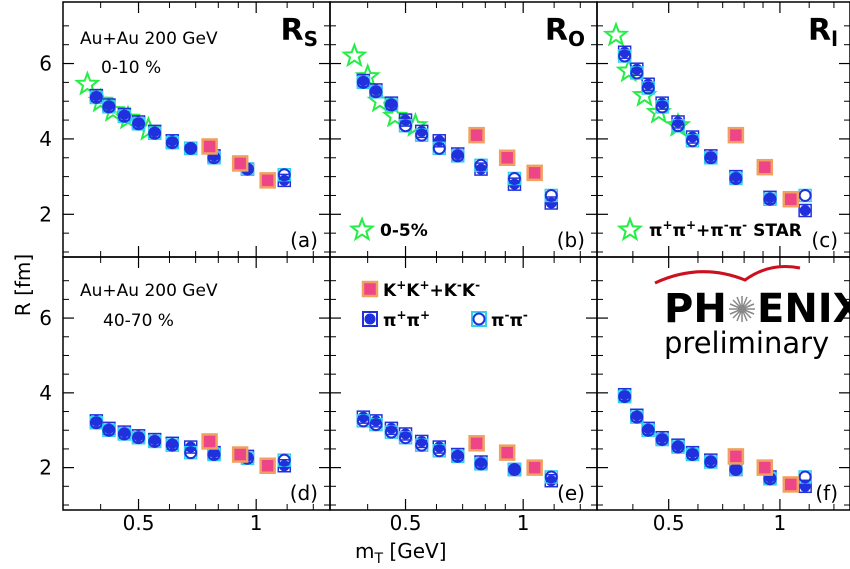 This screenshot has width=850, height=569. Describe the element at coordinates (723, 383) in the screenshot. I see `panel-frame-f` at that location.